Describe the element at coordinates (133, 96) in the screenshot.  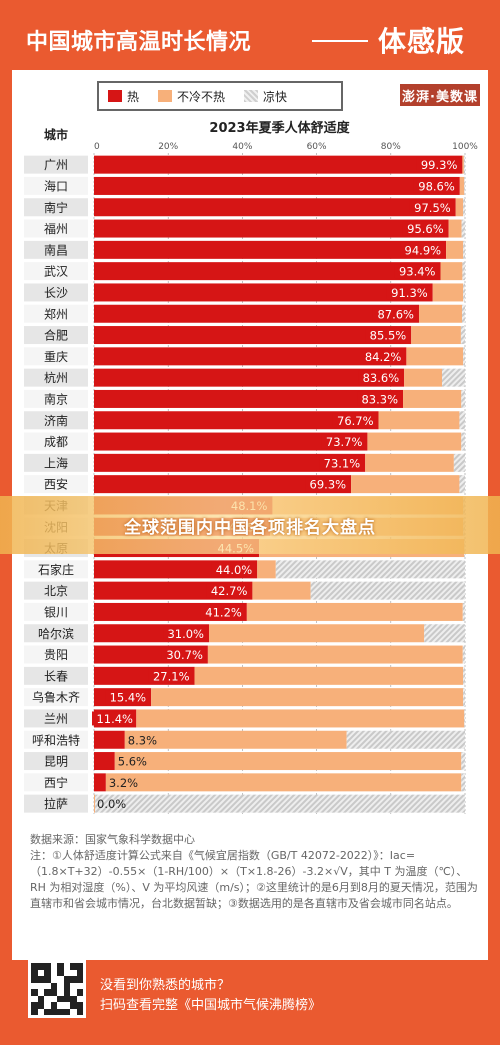
I see `legend-label-hot: 热` at that location.